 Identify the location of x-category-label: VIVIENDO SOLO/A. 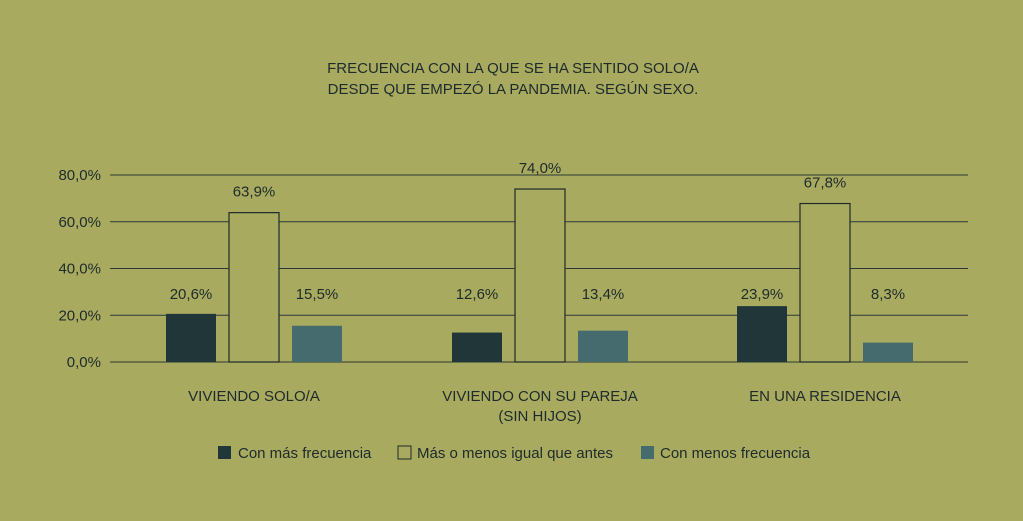
(254, 396).